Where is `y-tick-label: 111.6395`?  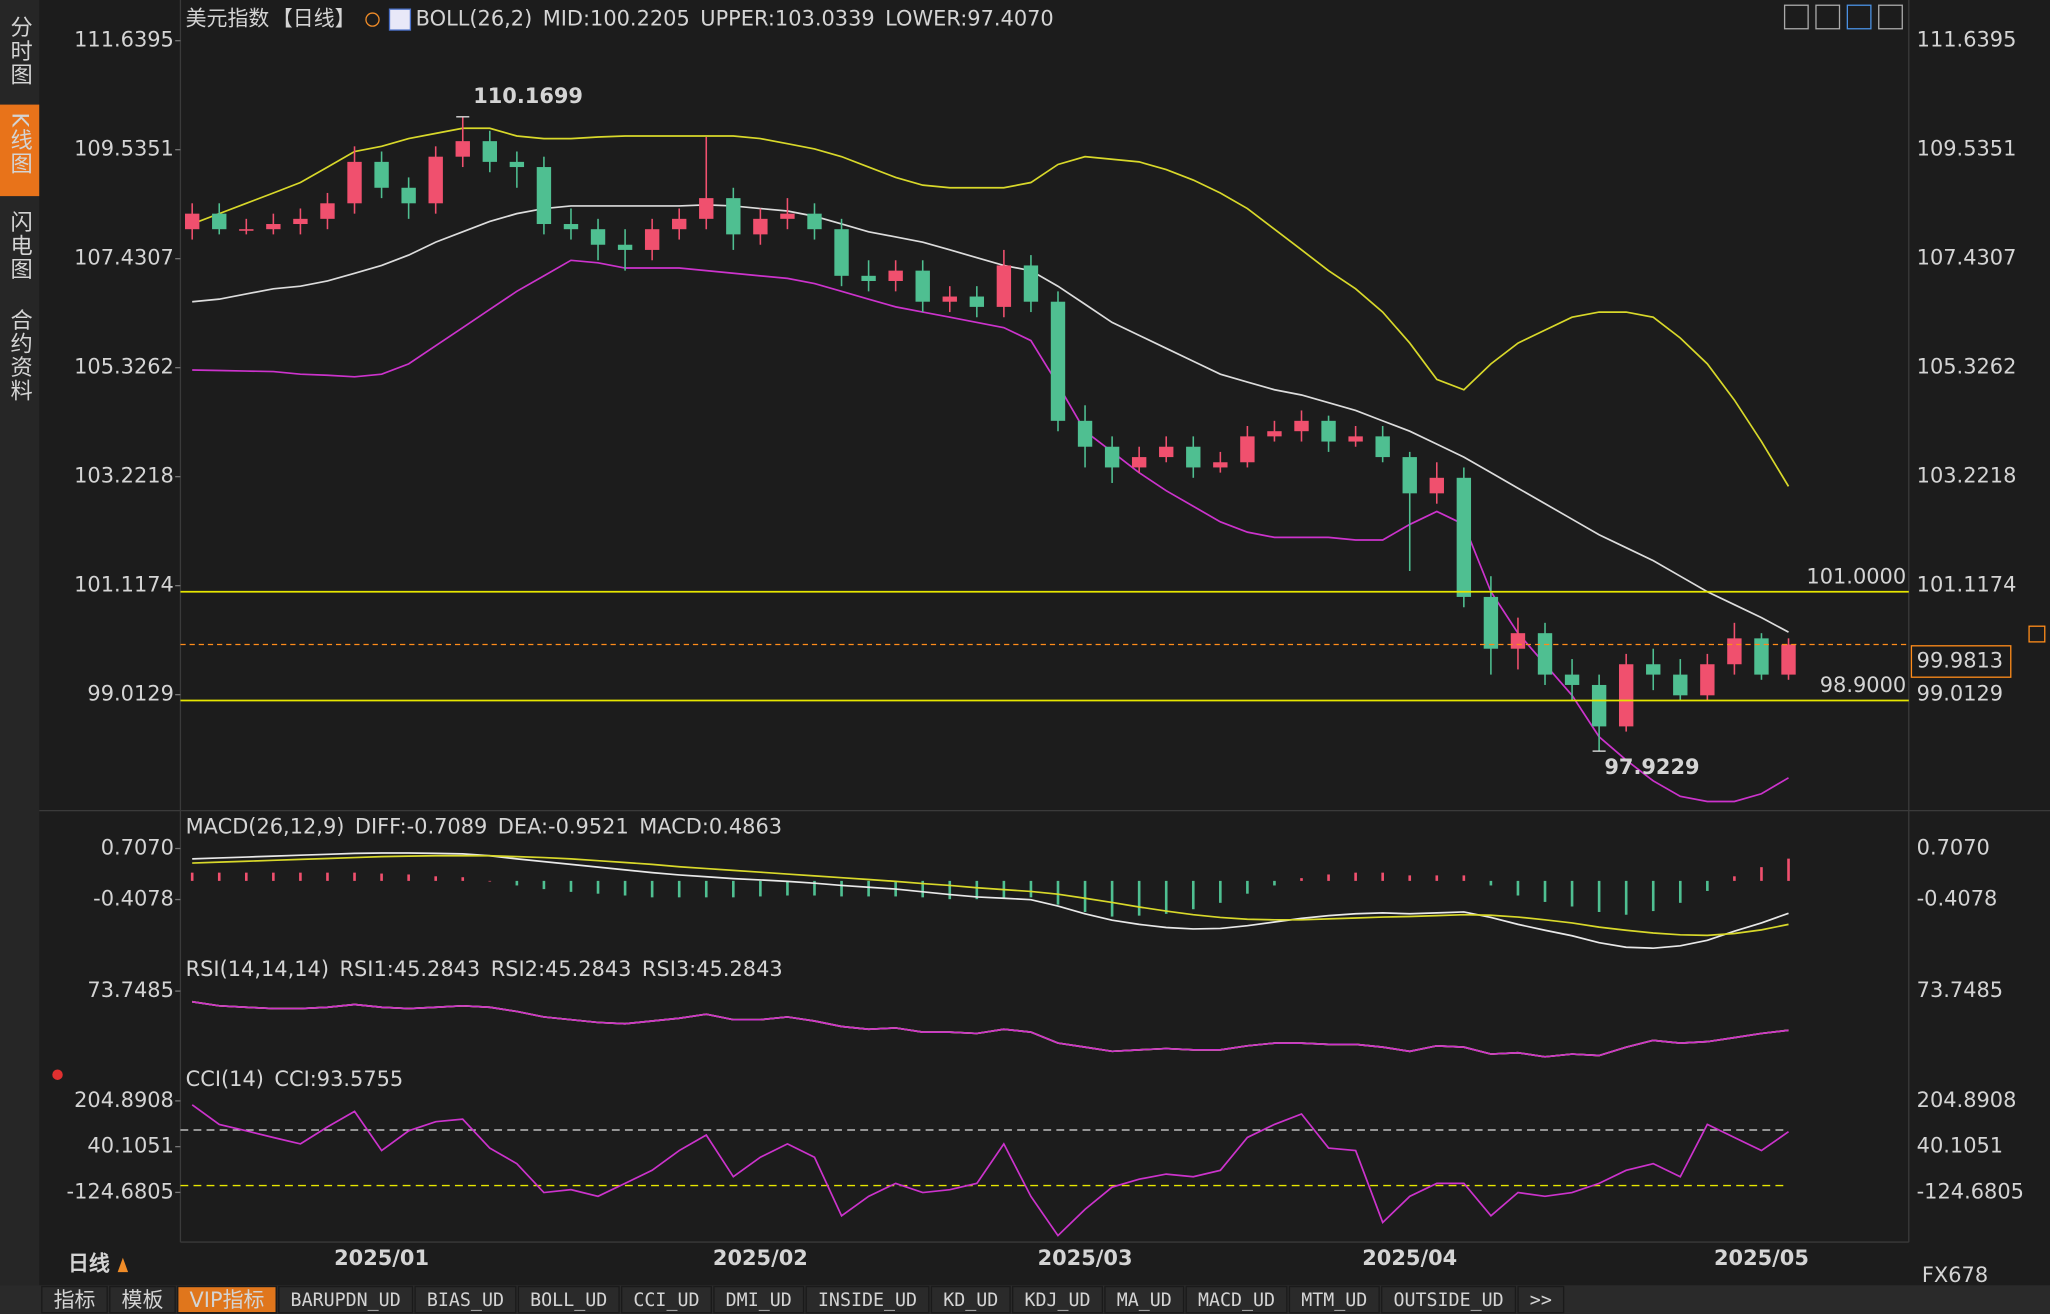 y-tick-label: 111.6395 is located at coordinates (124, 40).